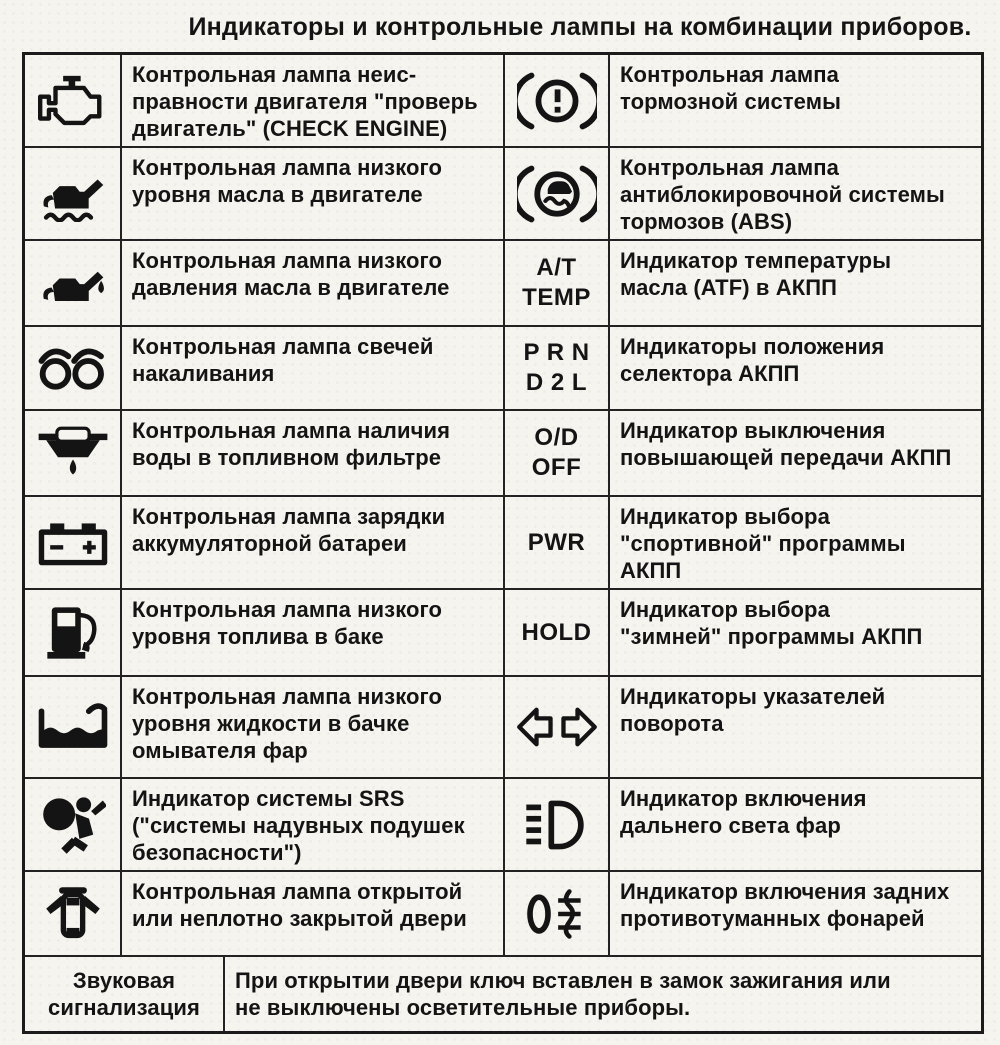  I want to click on indicator-description: Индикатор выбора "зимней" программы АКПП, so click(771, 623).